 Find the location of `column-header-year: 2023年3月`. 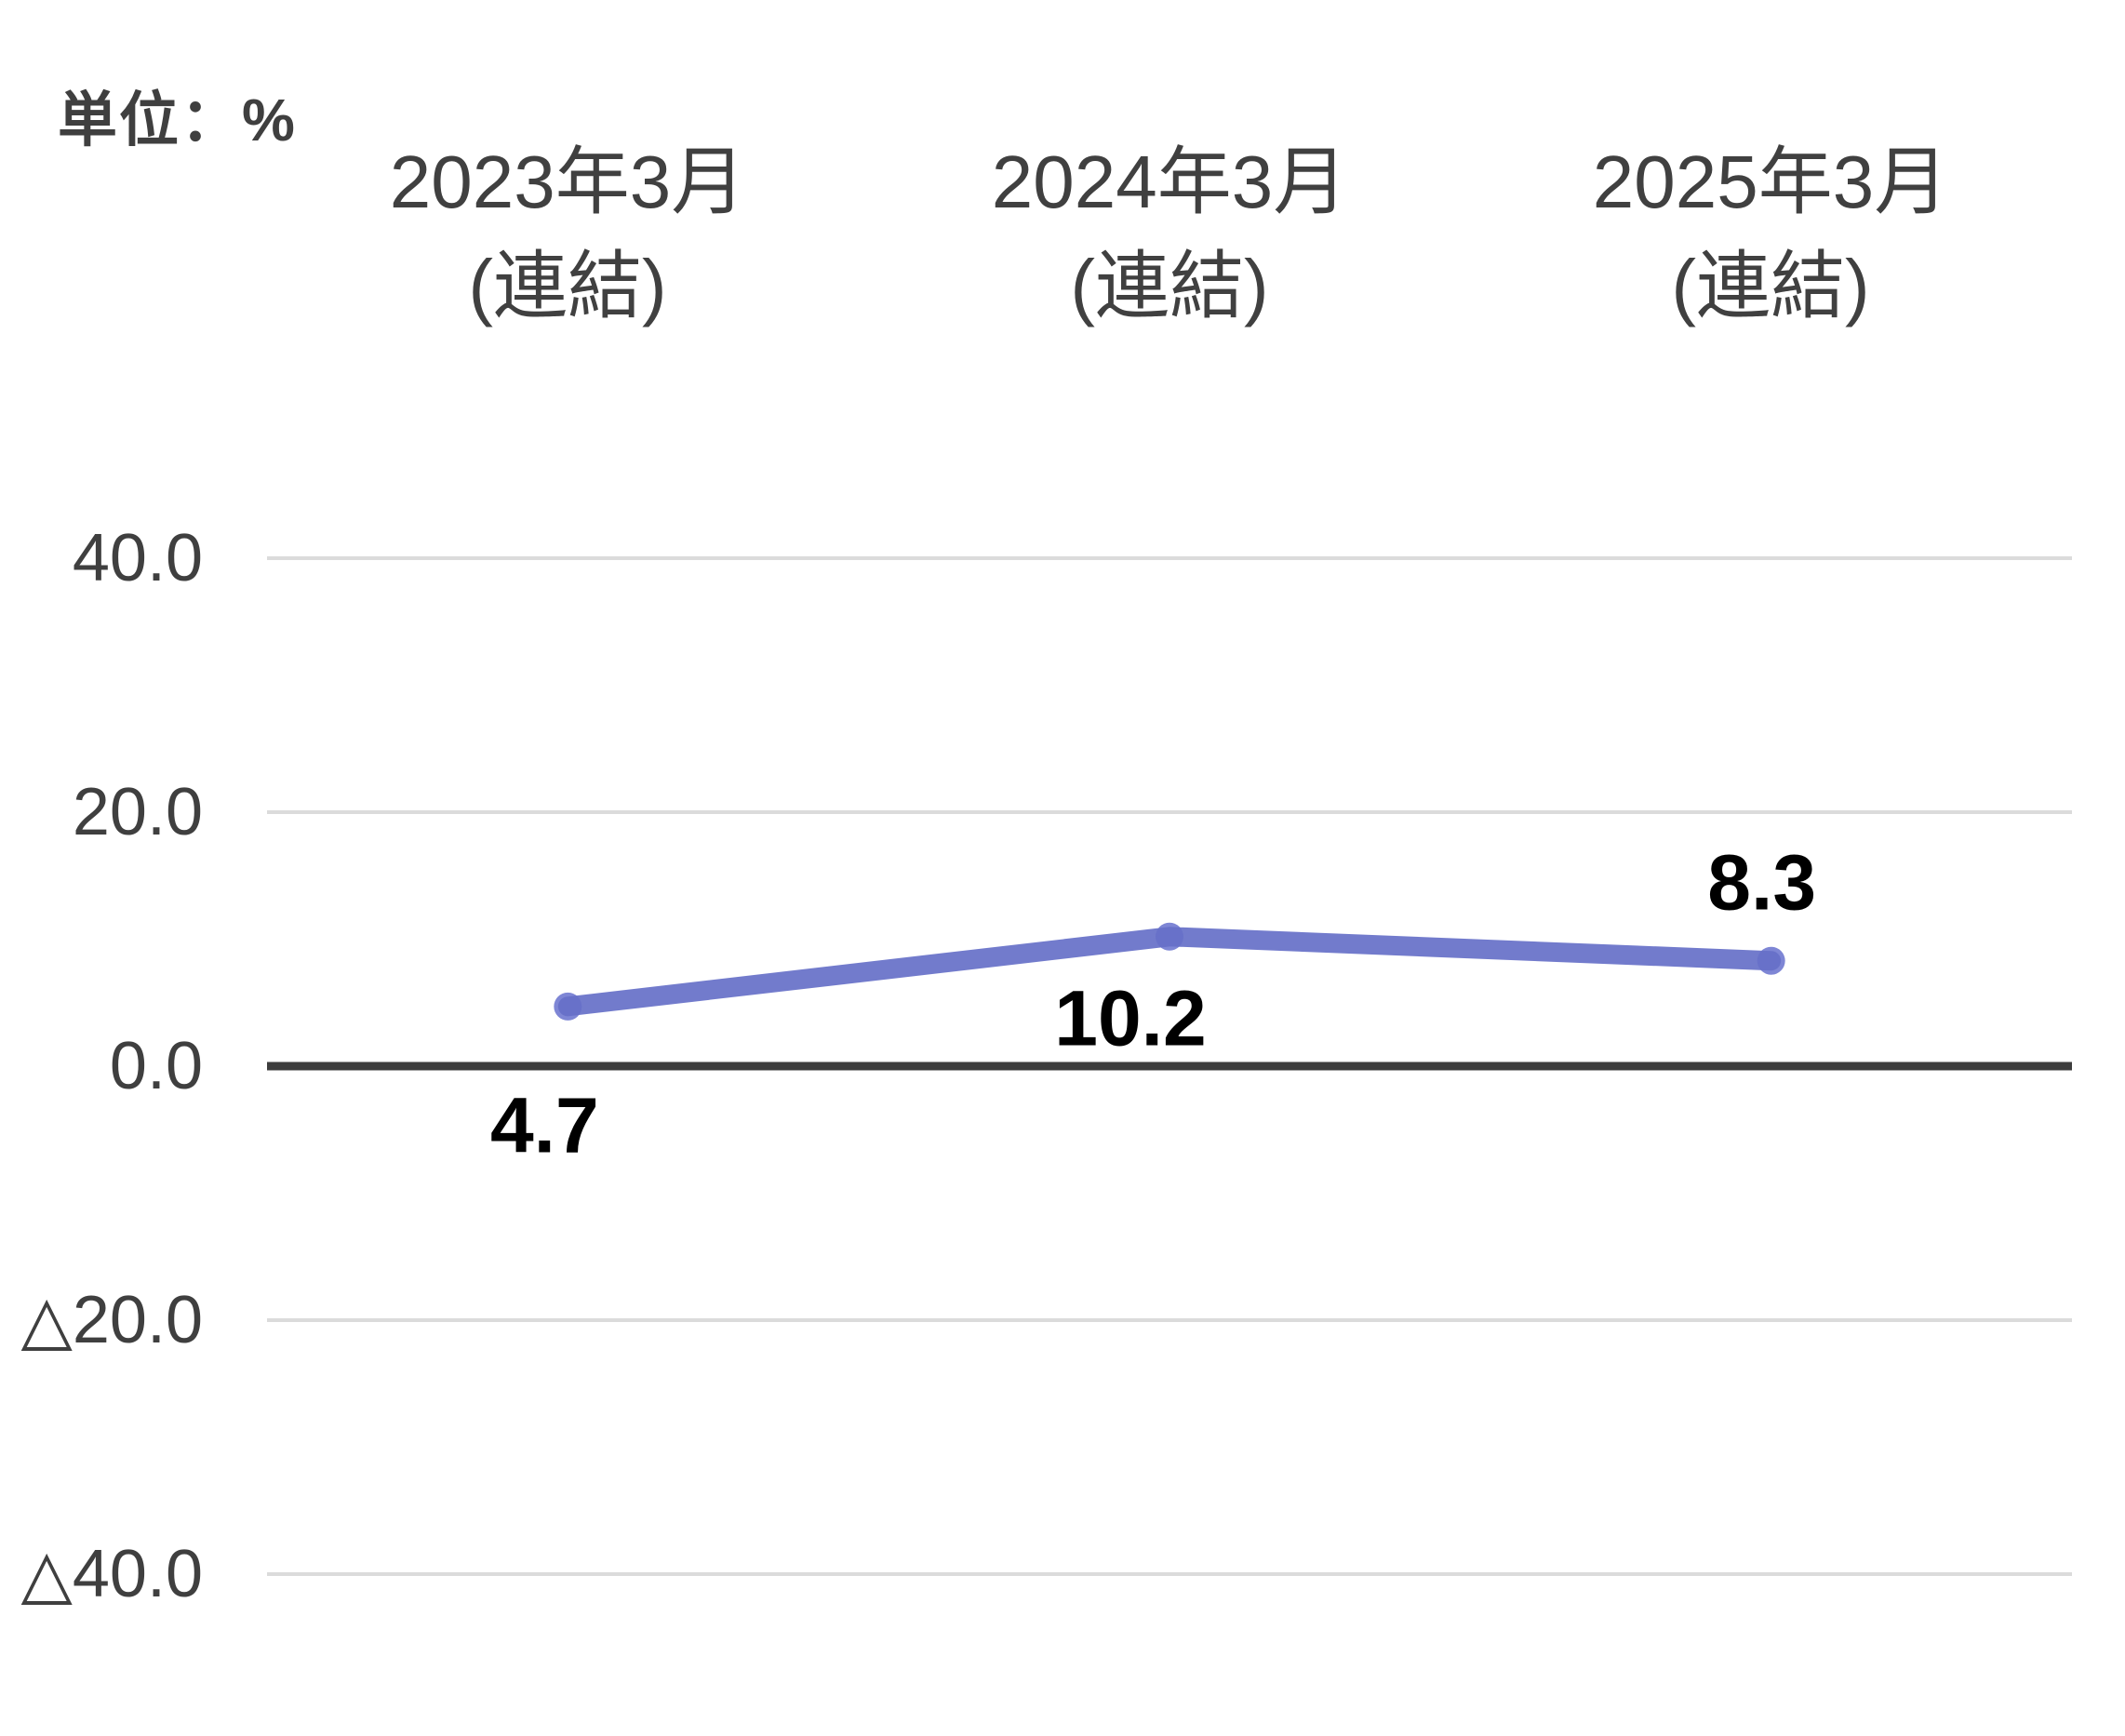

column-header-year: 2023年3月 is located at coordinates (567, 182).